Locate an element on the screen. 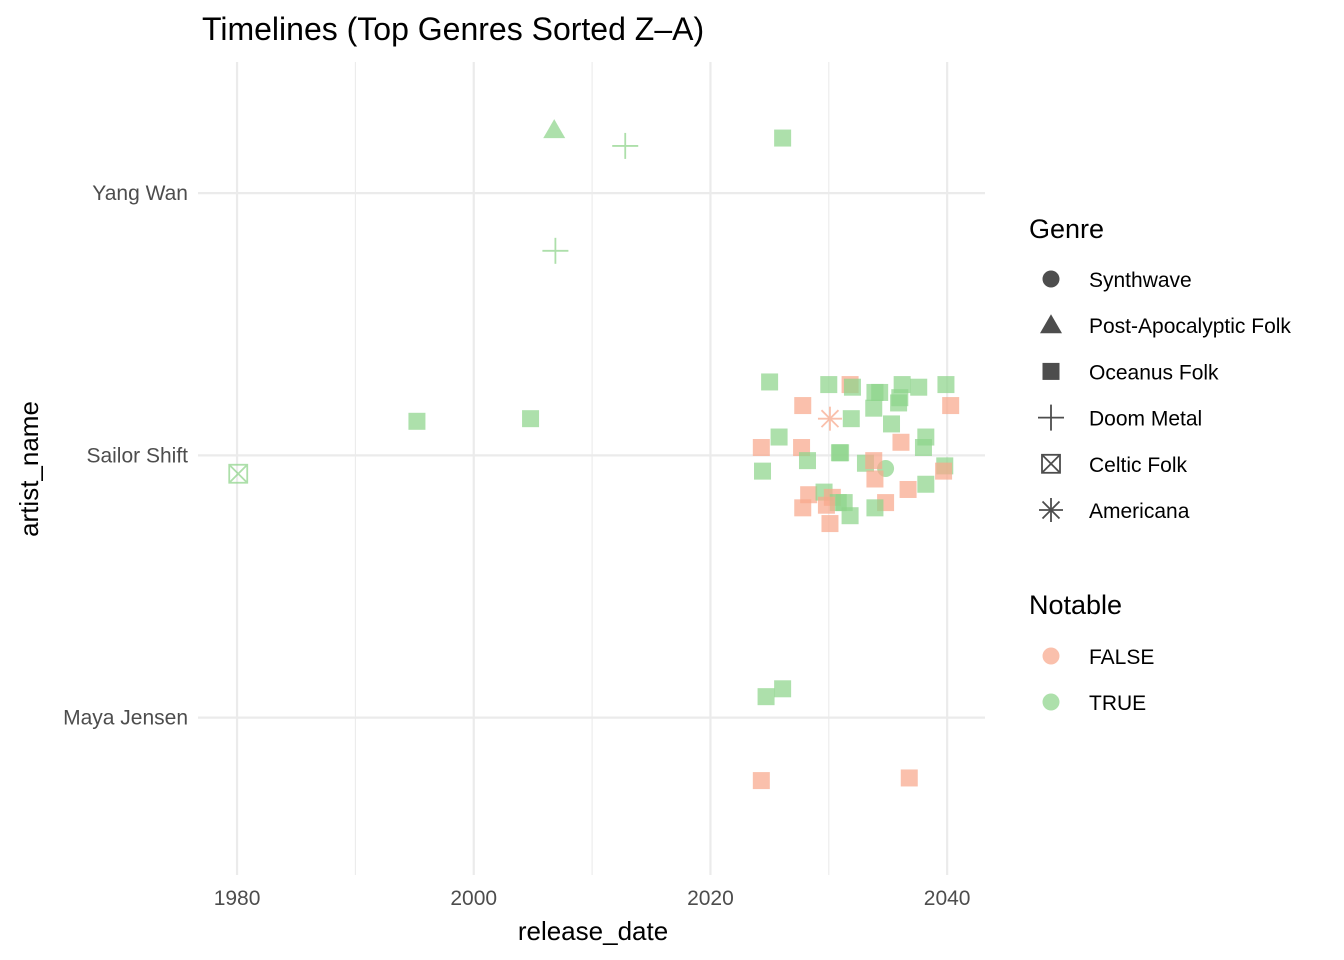  legend-label: Post-Apocalyptic Folk is located at coordinates (1190, 326).